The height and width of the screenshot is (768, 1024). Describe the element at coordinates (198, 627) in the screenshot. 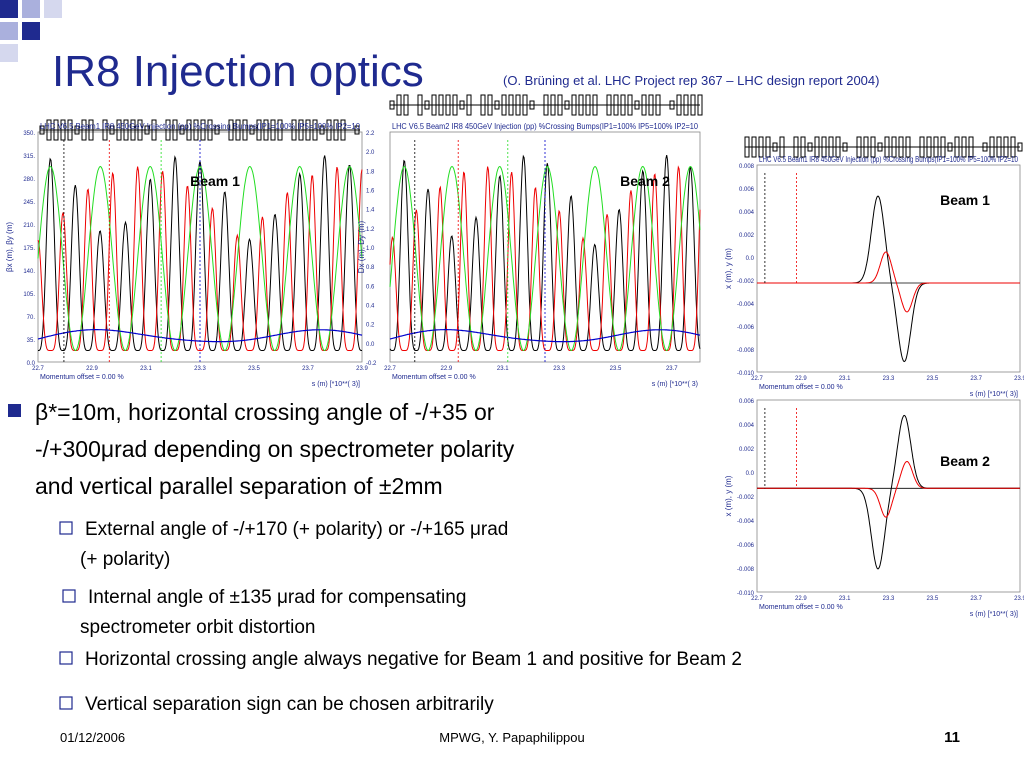

I see `bullet-text: spectrometer orbit distortion` at that location.